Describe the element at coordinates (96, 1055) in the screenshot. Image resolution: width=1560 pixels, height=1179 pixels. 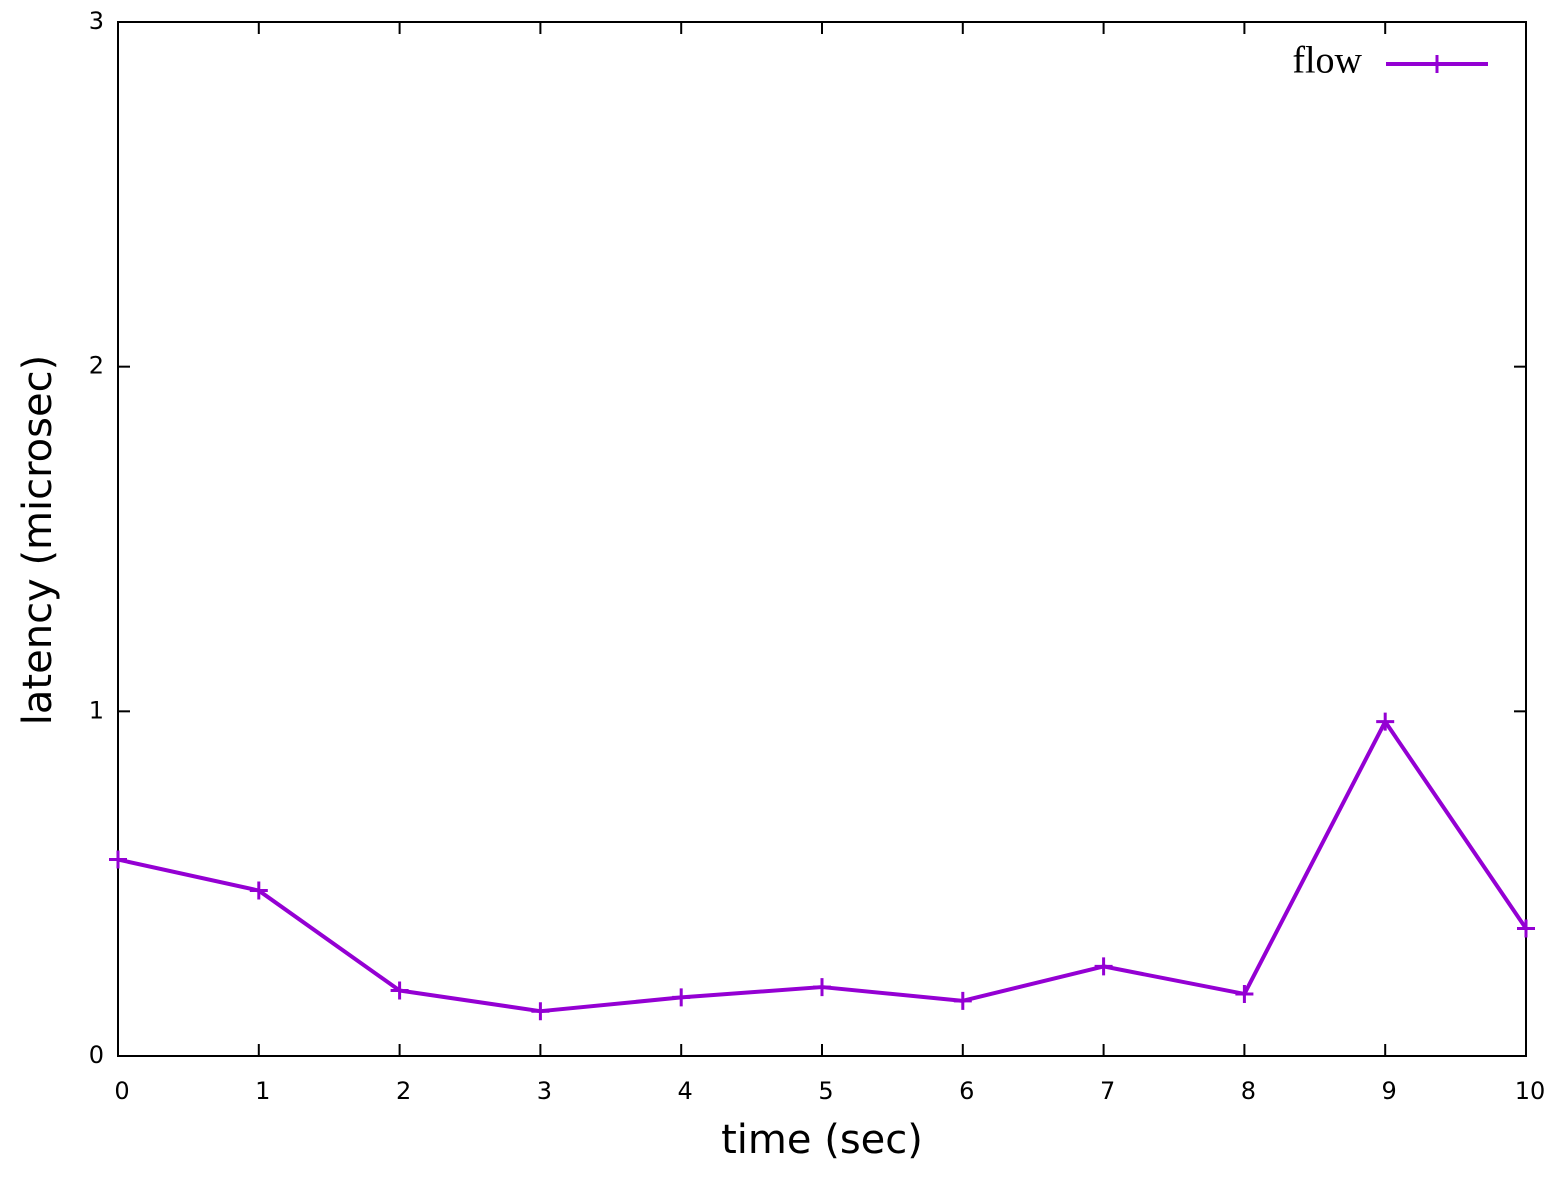
I see `y-tick-label: 0` at that location.